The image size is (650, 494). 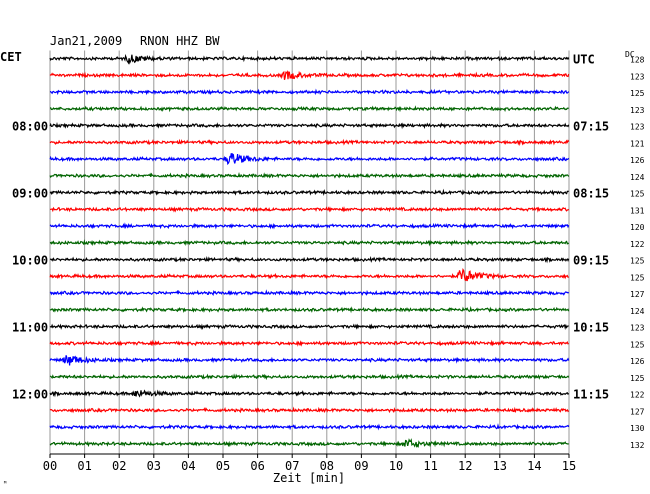 I want to click on dc-value: 131, so click(x=637, y=210).